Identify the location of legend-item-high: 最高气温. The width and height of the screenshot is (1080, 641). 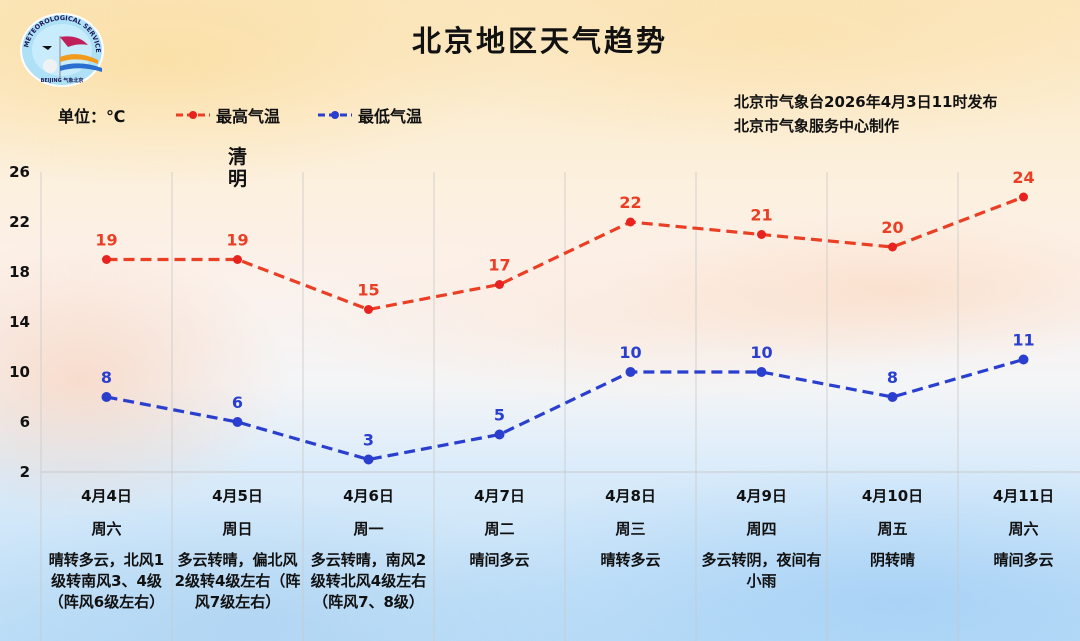
(228, 115).